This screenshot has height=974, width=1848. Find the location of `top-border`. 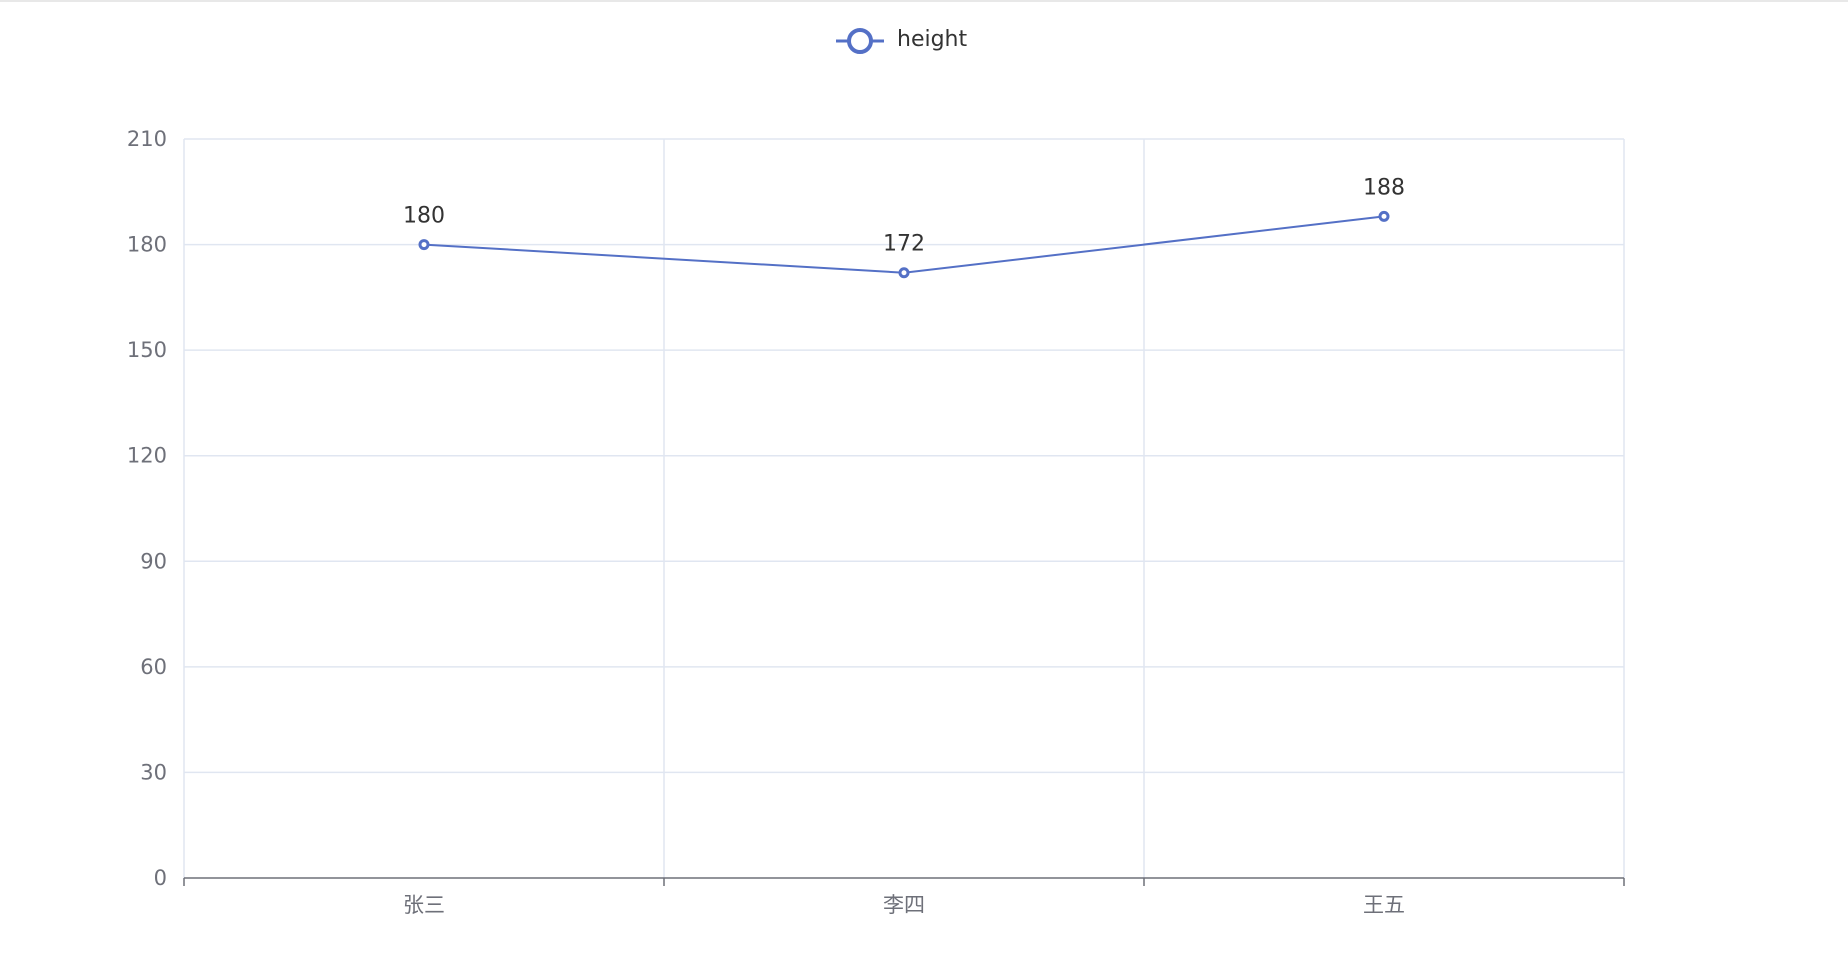

top-border is located at coordinates (924, 1).